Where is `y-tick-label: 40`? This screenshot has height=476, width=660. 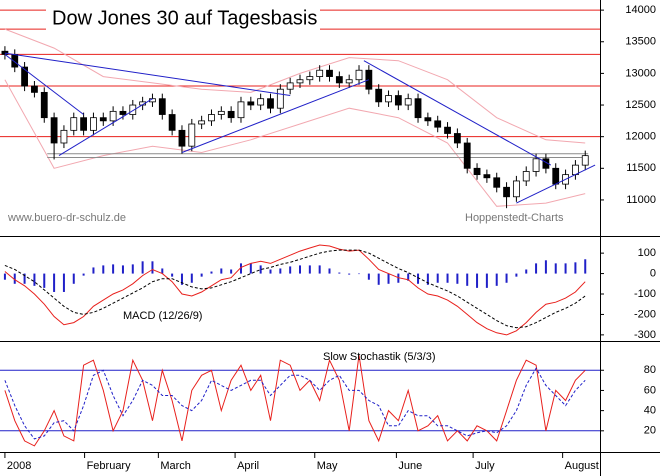
y-tick-label: 40 is located at coordinates (650, 411).